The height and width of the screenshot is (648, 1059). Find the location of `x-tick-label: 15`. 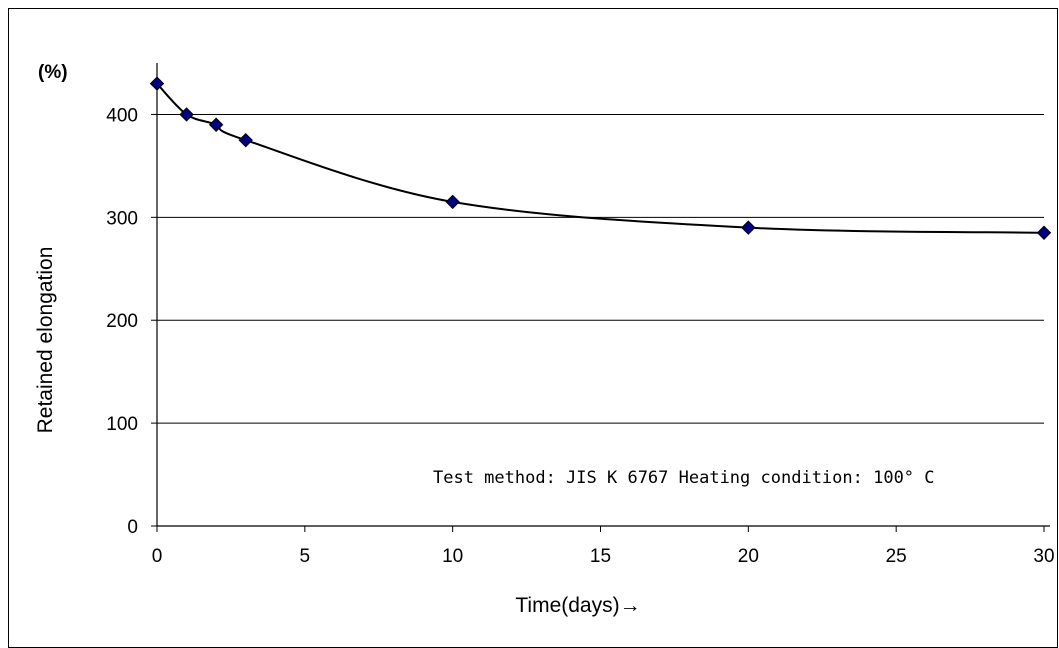

x-tick-label: 15 is located at coordinates (600, 556).